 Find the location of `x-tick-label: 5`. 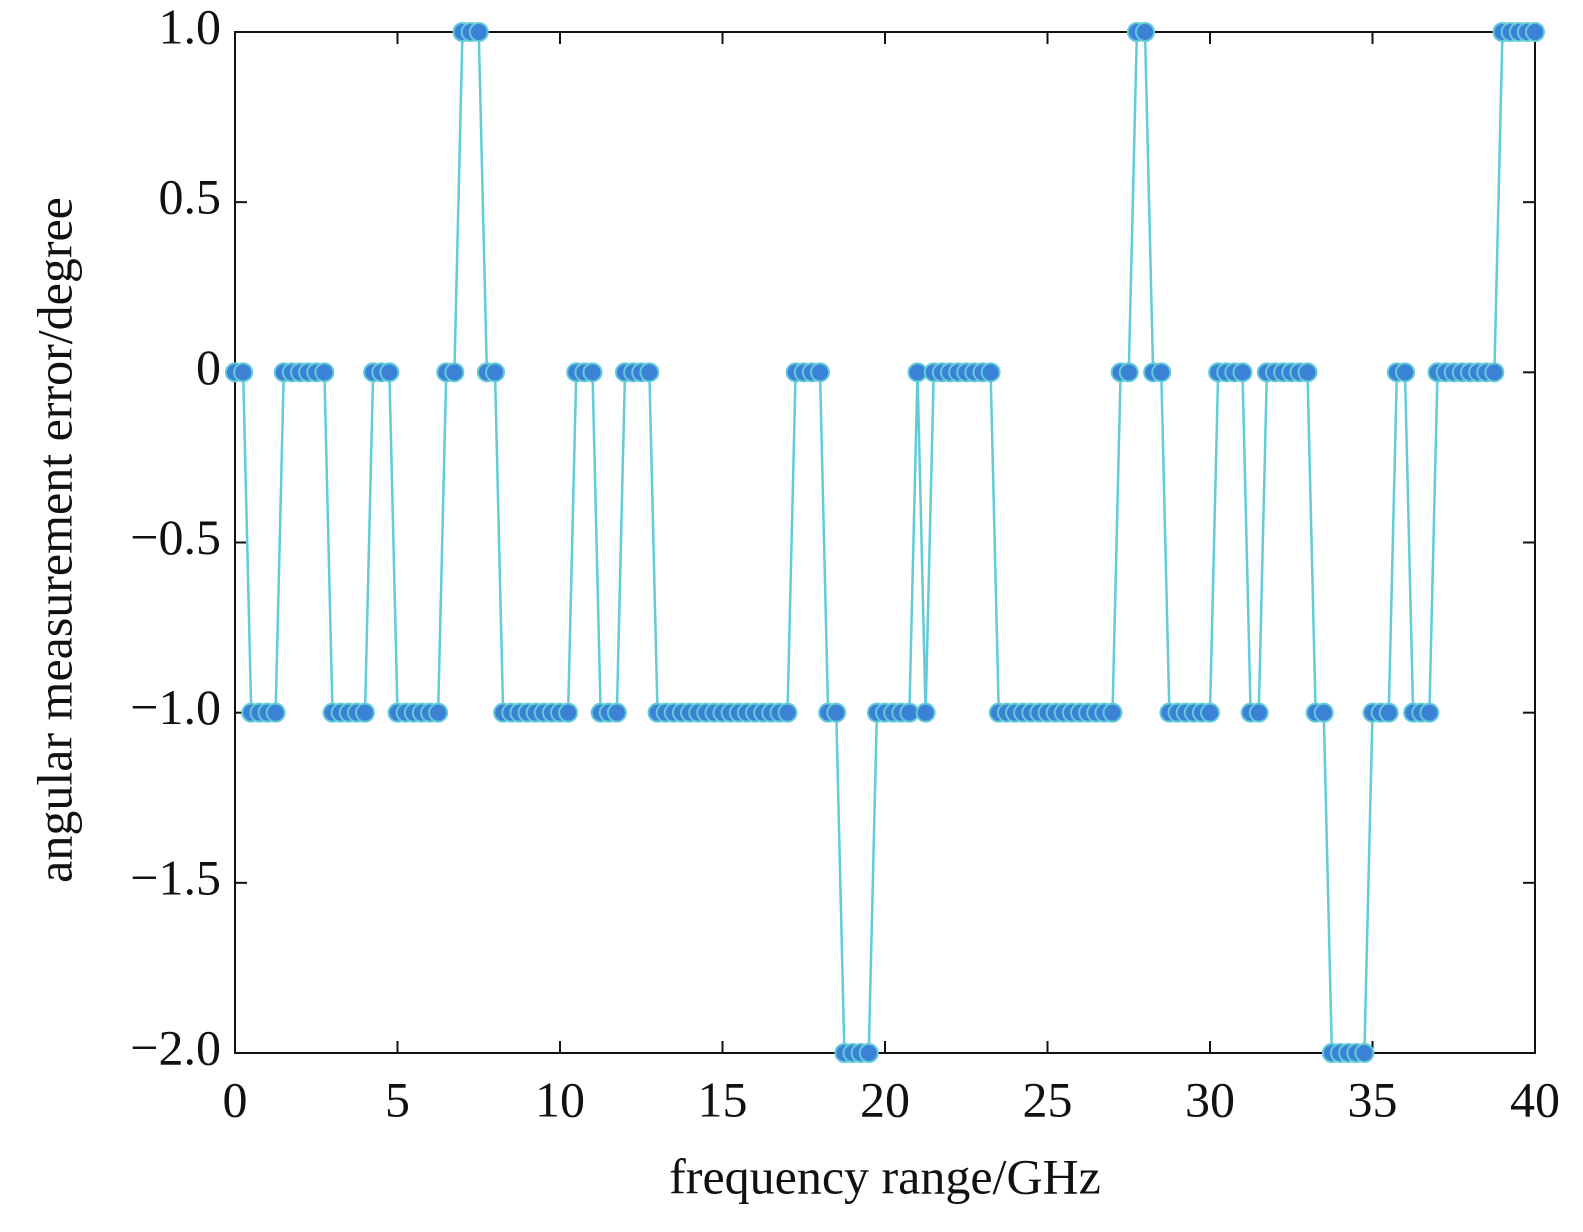

x-tick-label: 5 is located at coordinates (397, 1099).